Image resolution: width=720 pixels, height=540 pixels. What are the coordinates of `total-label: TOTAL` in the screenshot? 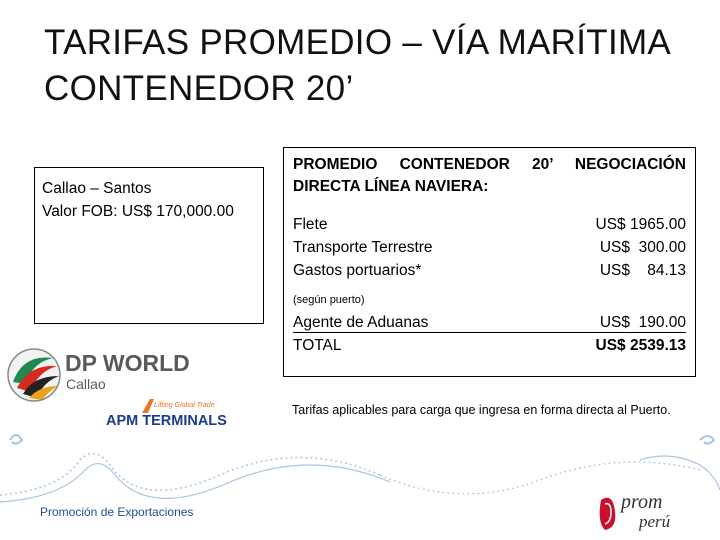 It's located at (317, 345).